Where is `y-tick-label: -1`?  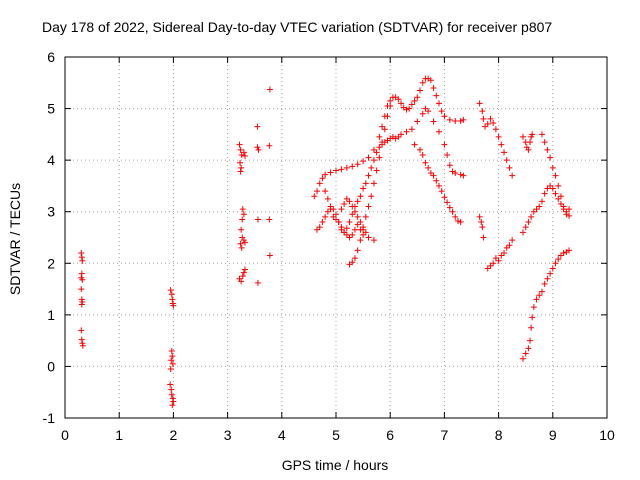 y-tick-label: -1 is located at coordinates (49, 418).